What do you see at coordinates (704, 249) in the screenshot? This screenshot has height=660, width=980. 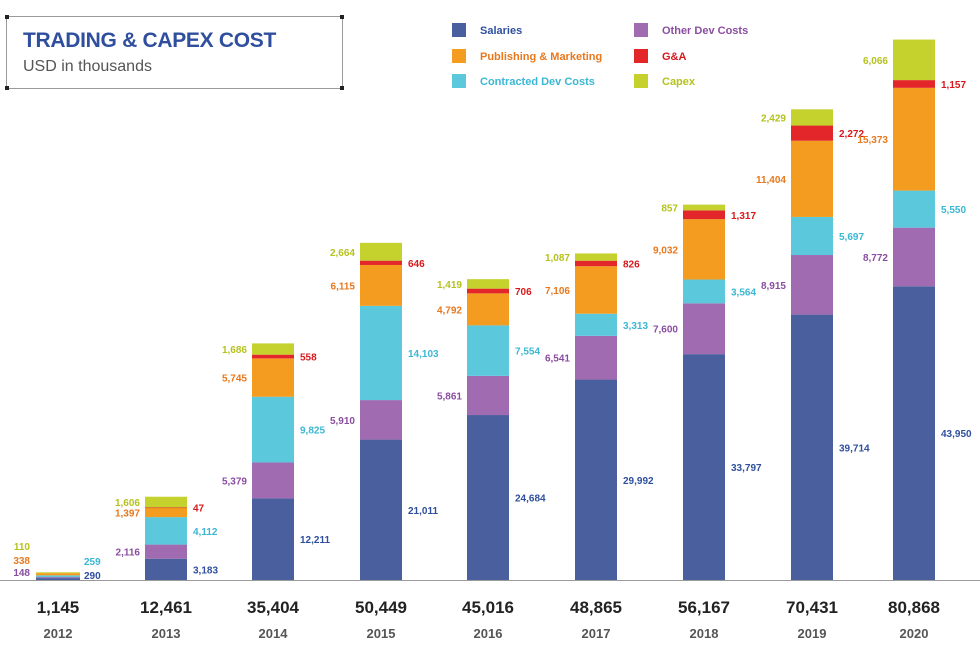 I see `bar-segment-publishing-and-marketing-2018` at bounding box center [704, 249].